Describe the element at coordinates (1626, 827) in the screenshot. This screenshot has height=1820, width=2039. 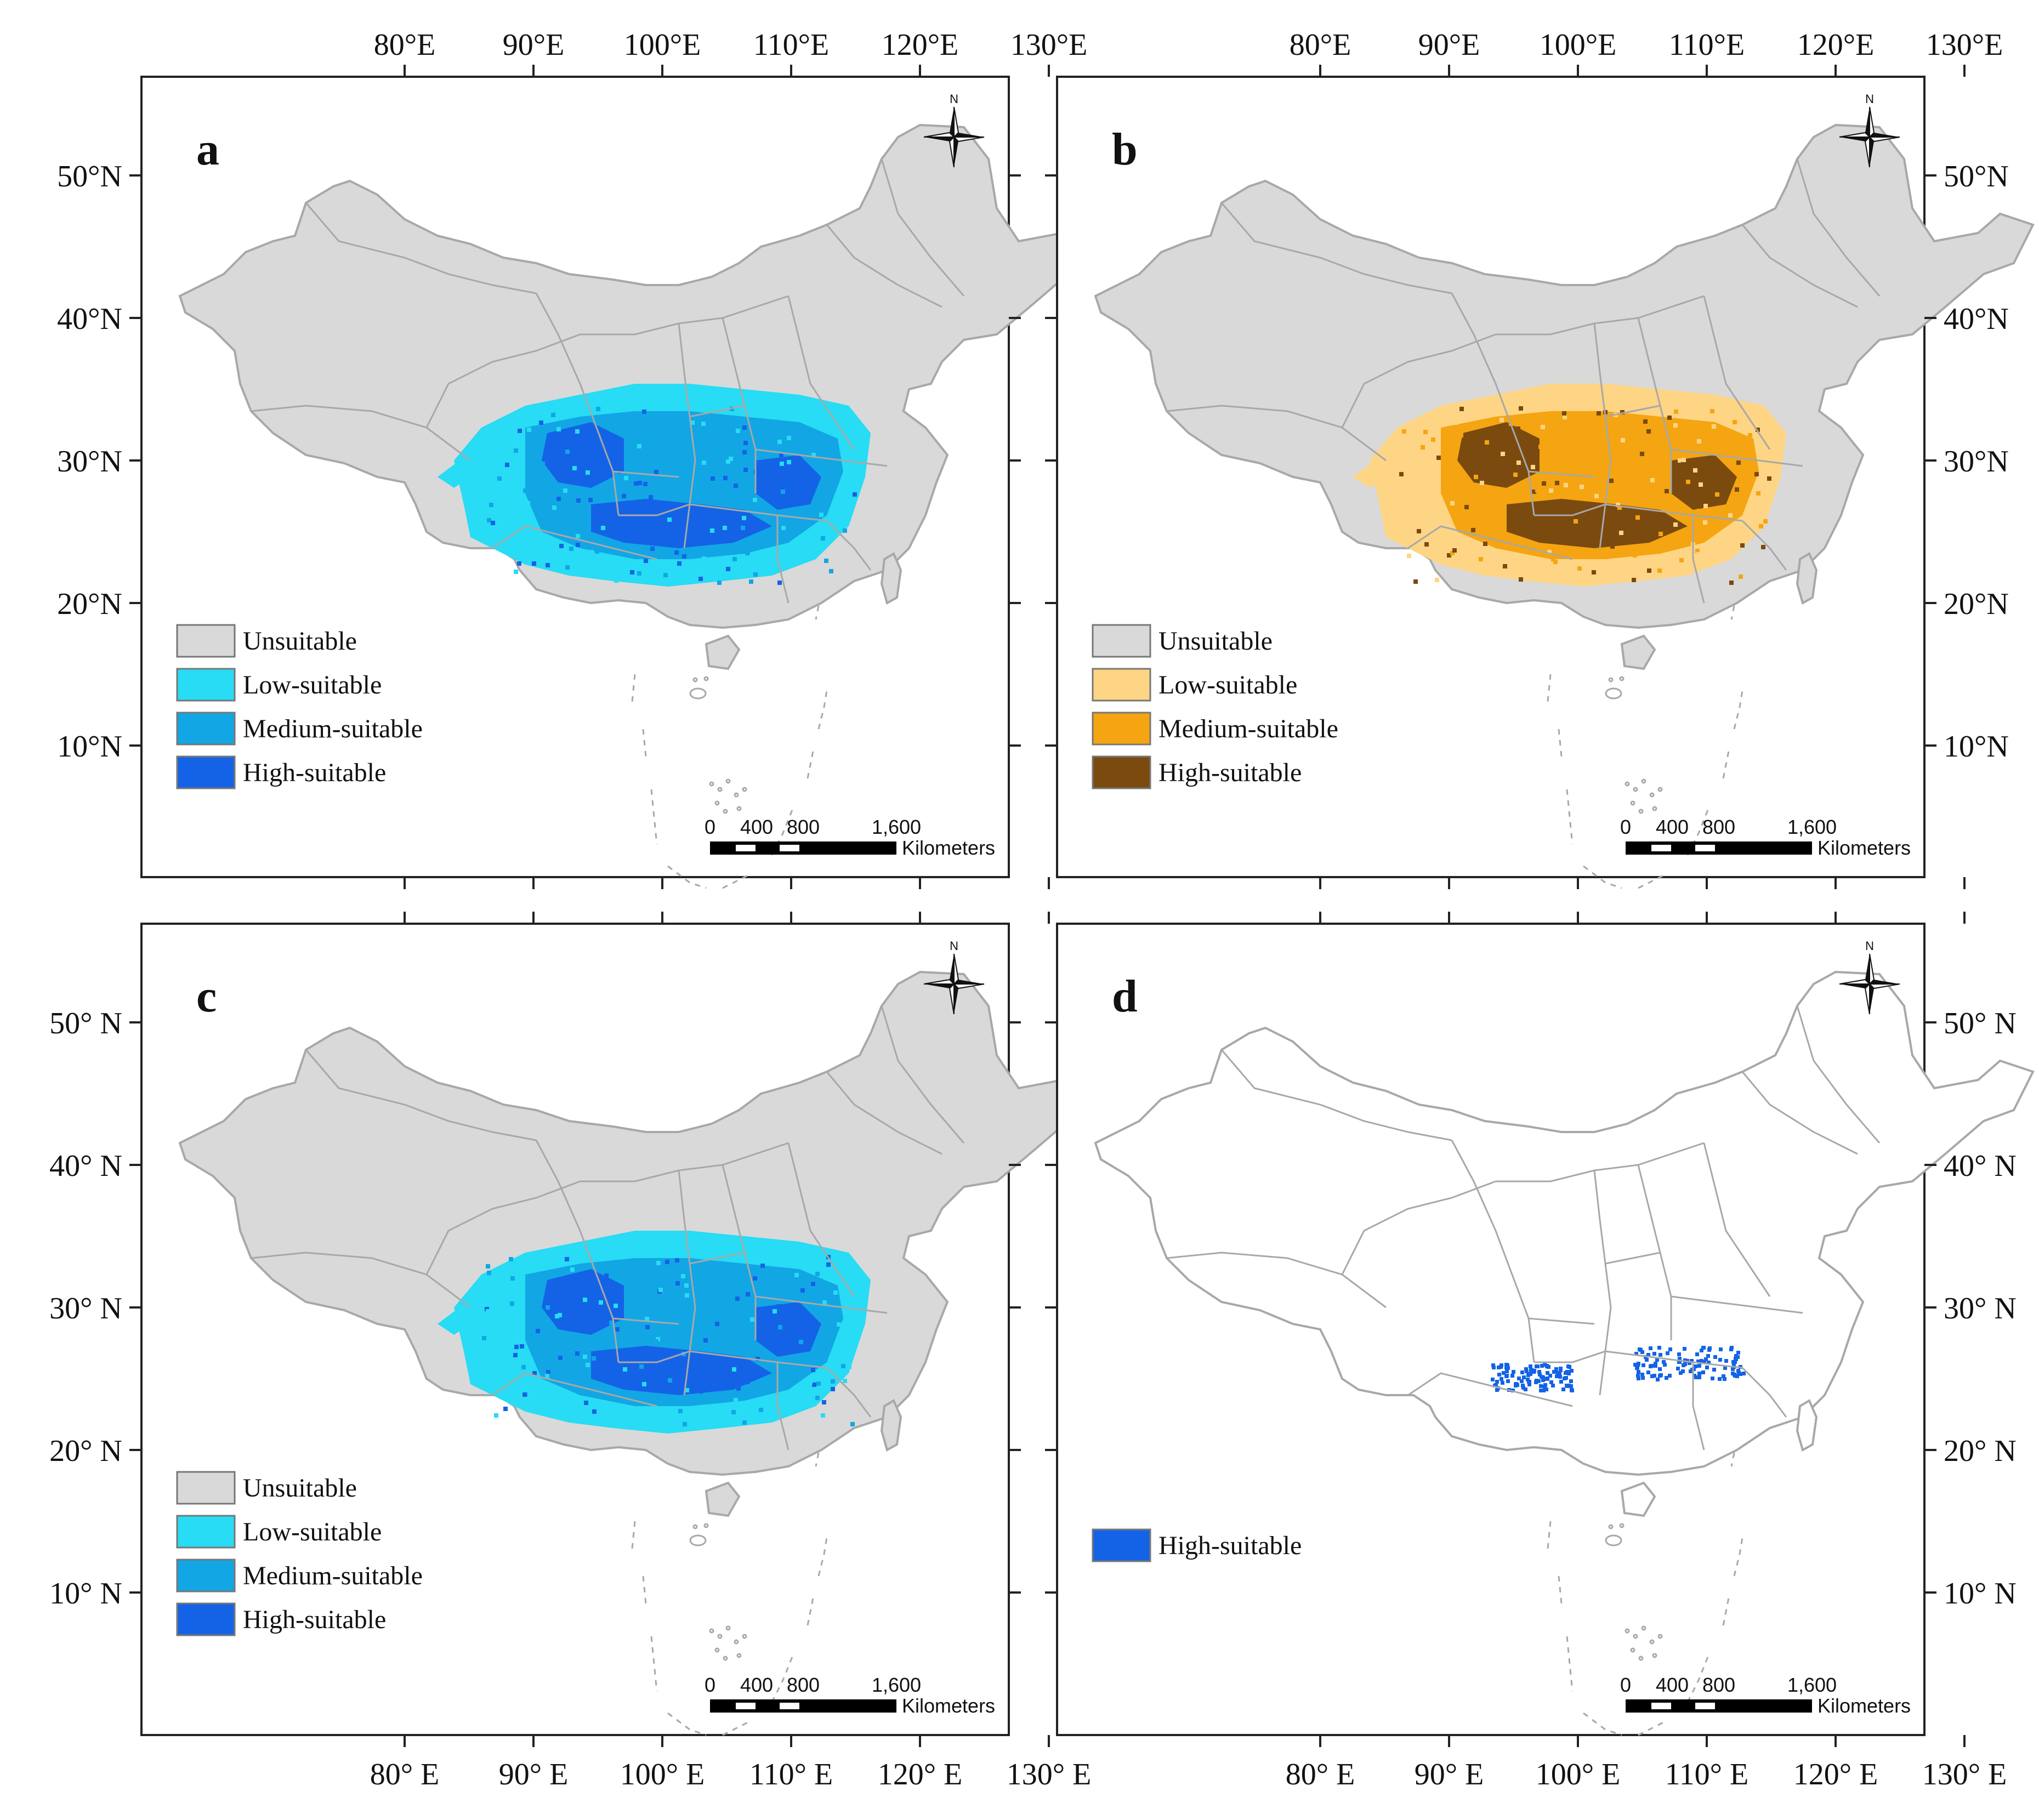
I see `scale-bar-tick-label: 0` at that location.